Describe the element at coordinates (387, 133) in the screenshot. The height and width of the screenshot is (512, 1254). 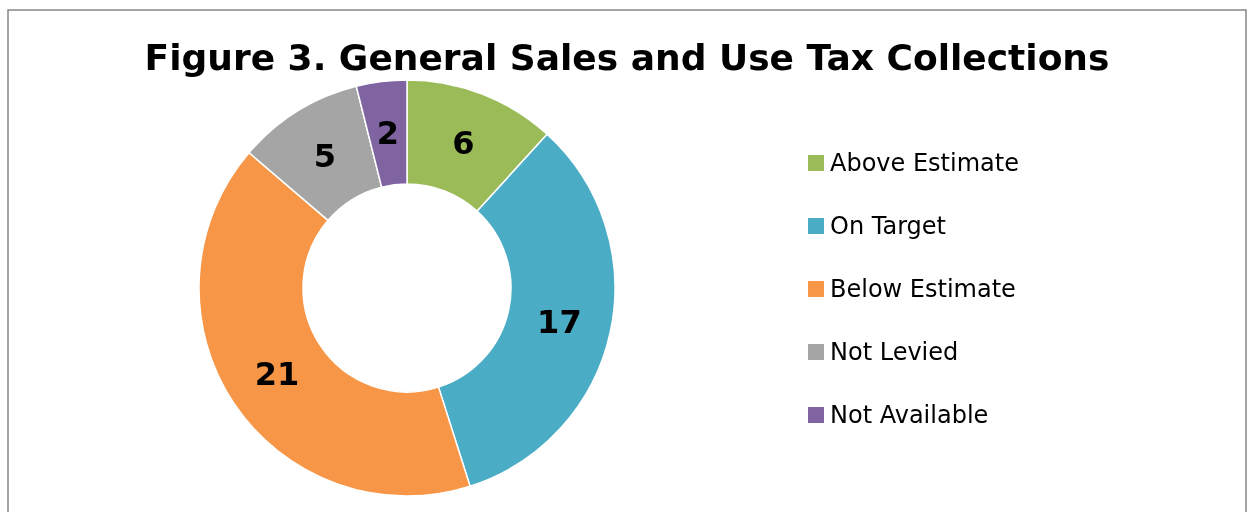
I see `data-label: 2` at that location.